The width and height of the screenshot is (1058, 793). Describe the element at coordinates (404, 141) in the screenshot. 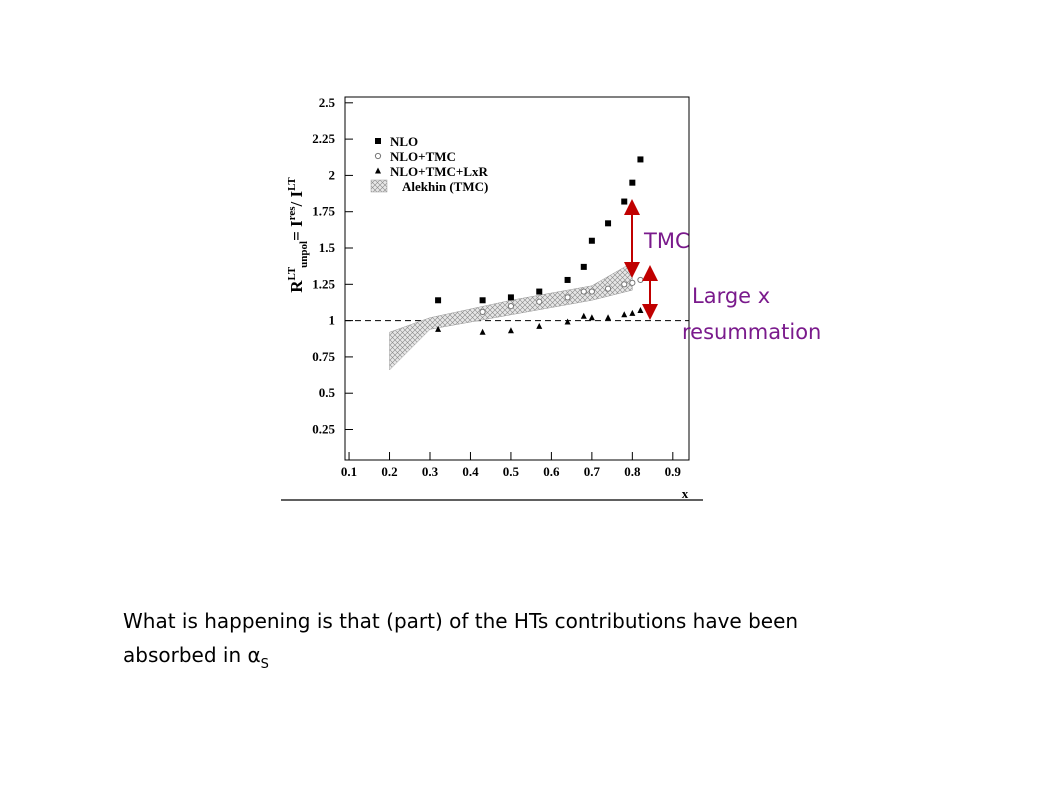

I see `legend-label: NLO` at that location.